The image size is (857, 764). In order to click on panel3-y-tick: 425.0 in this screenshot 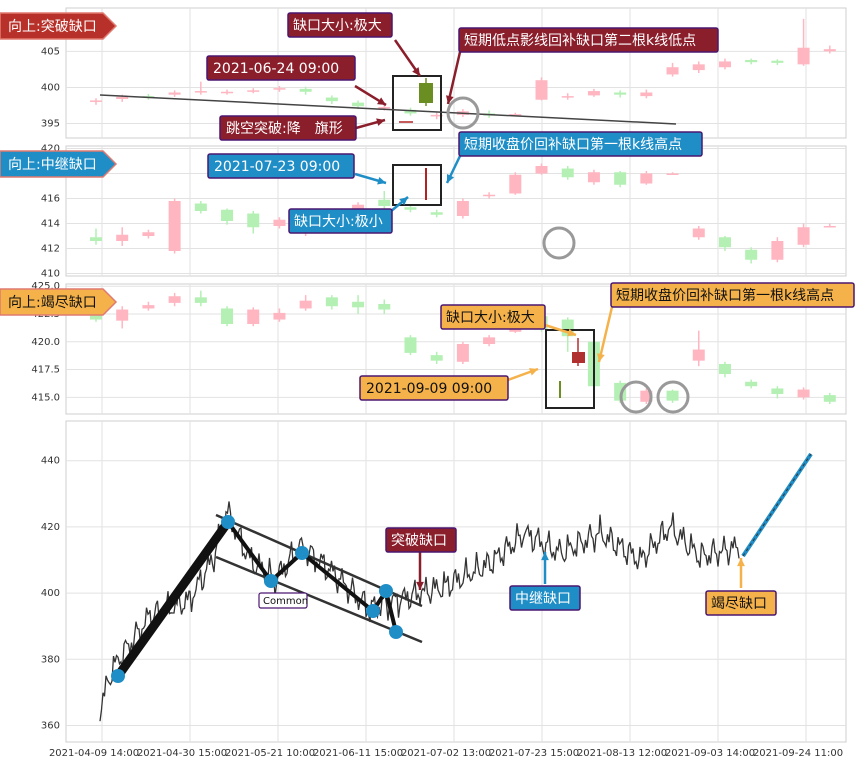, I will do `click(45, 286)`.